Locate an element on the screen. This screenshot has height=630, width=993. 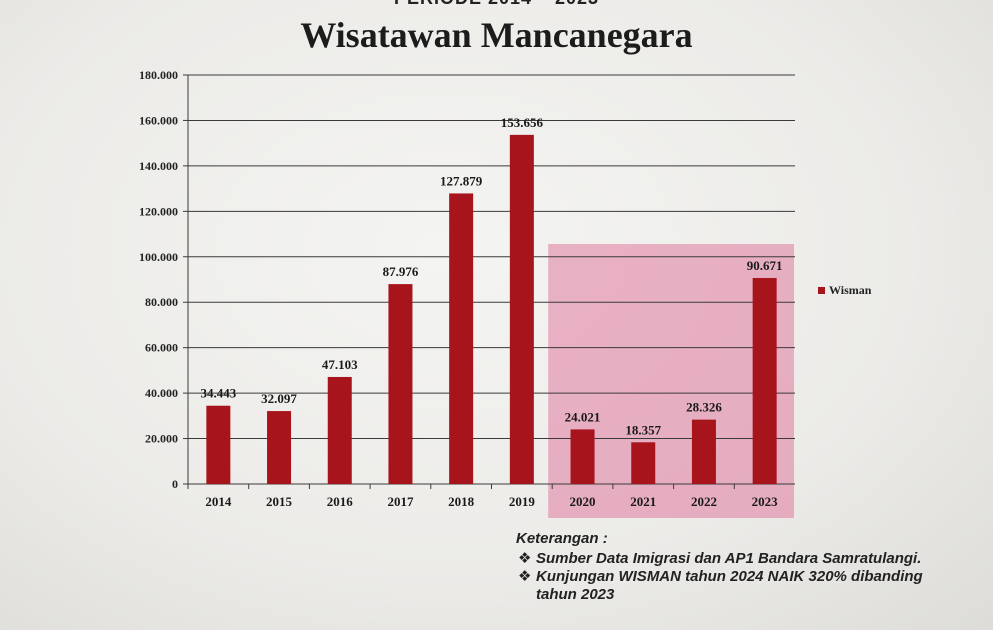
x-tick-label: 2018 is located at coordinates (461, 501).